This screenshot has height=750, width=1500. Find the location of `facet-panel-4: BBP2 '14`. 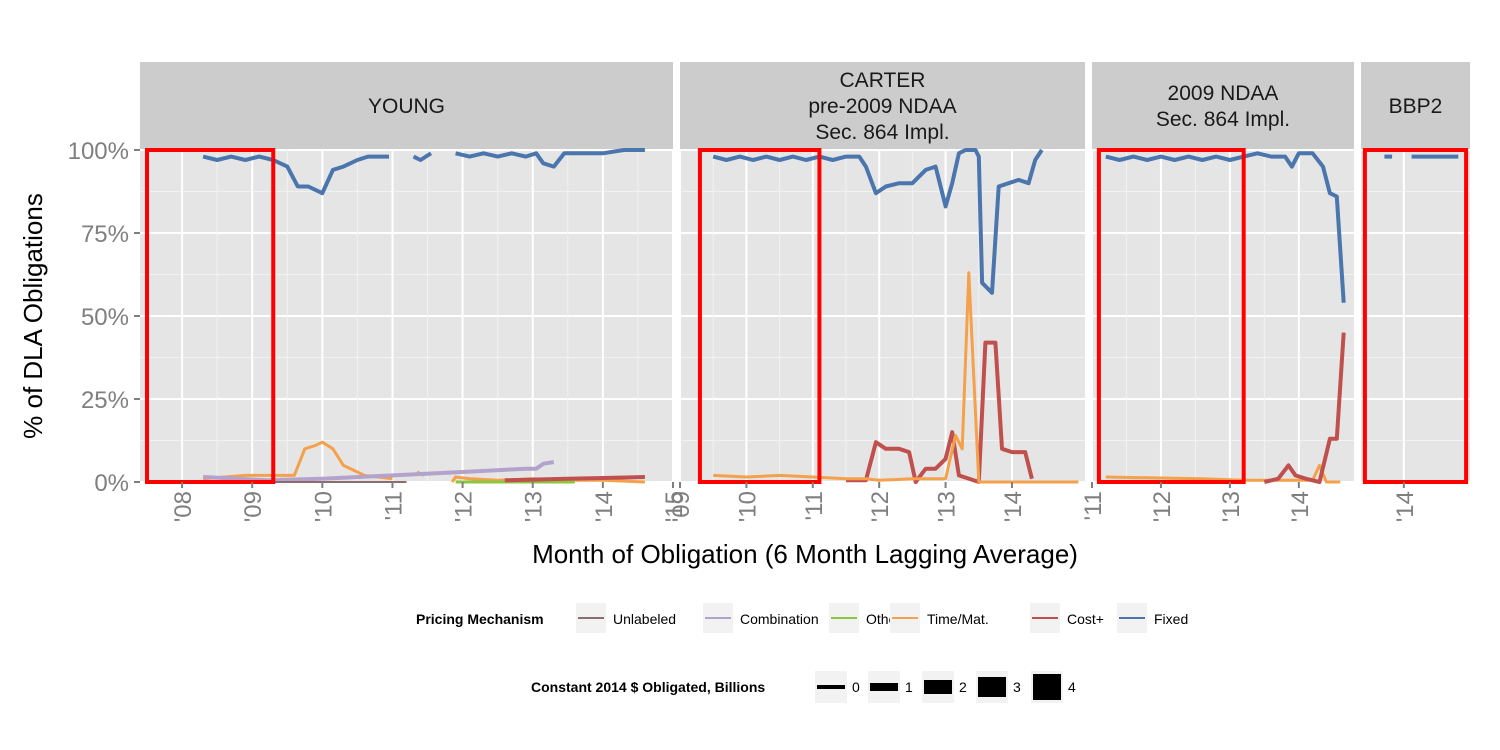

facet-panel-4: BBP2 '14 is located at coordinates (1415, 292).